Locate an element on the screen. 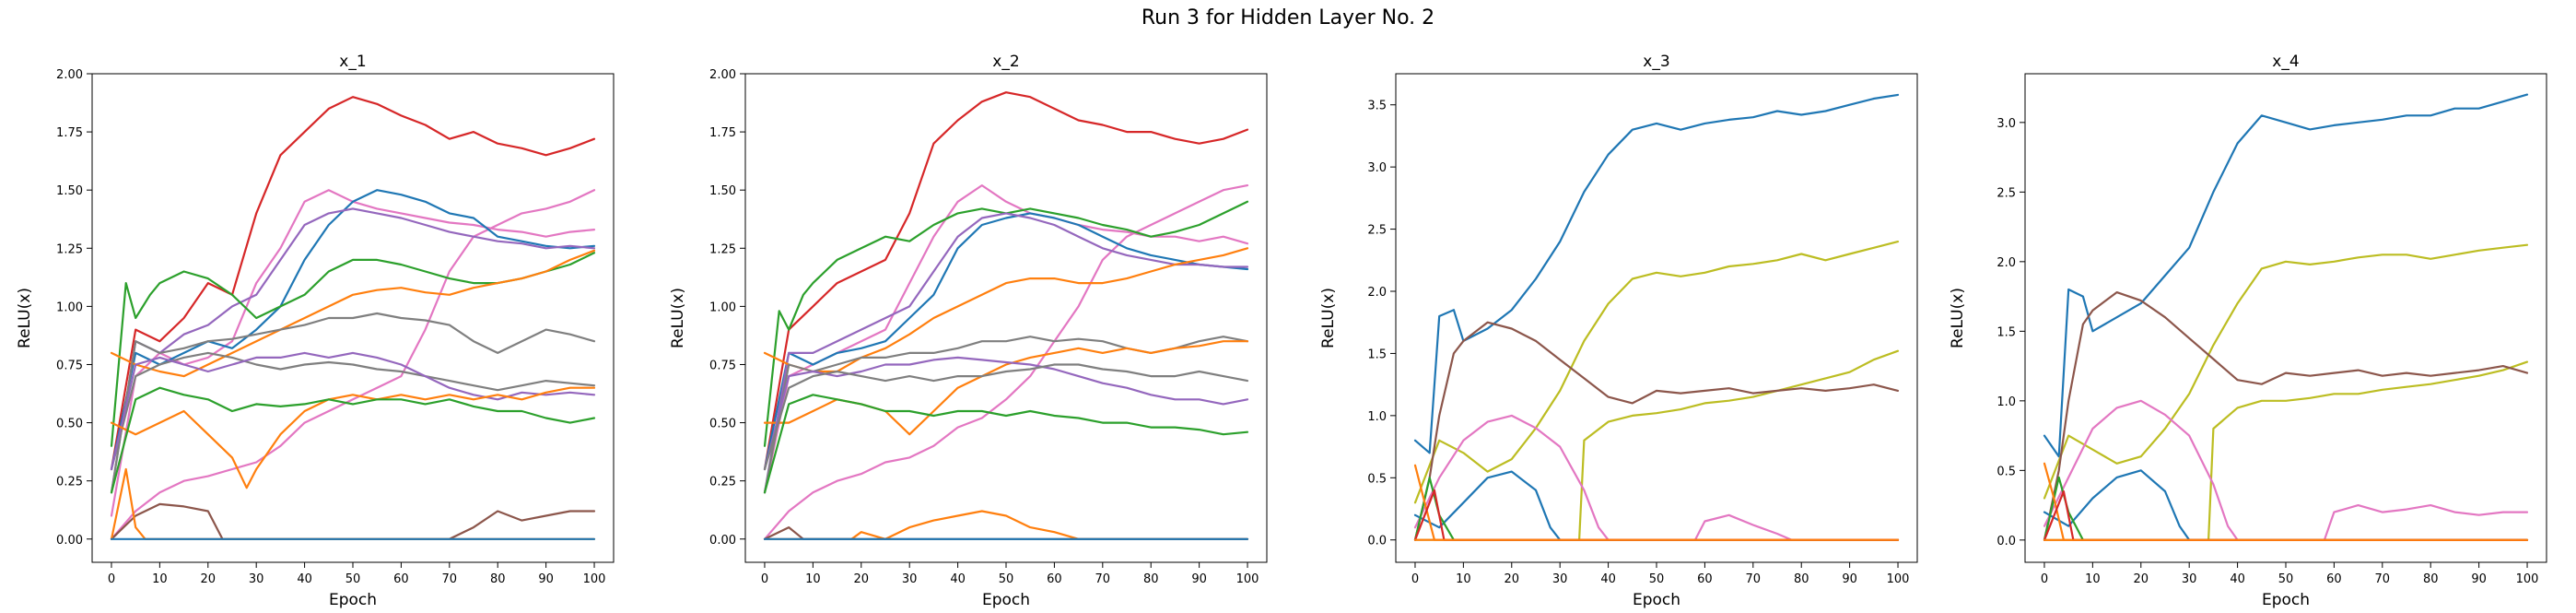  subplot-title: x_3 is located at coordinates (1656, 62).